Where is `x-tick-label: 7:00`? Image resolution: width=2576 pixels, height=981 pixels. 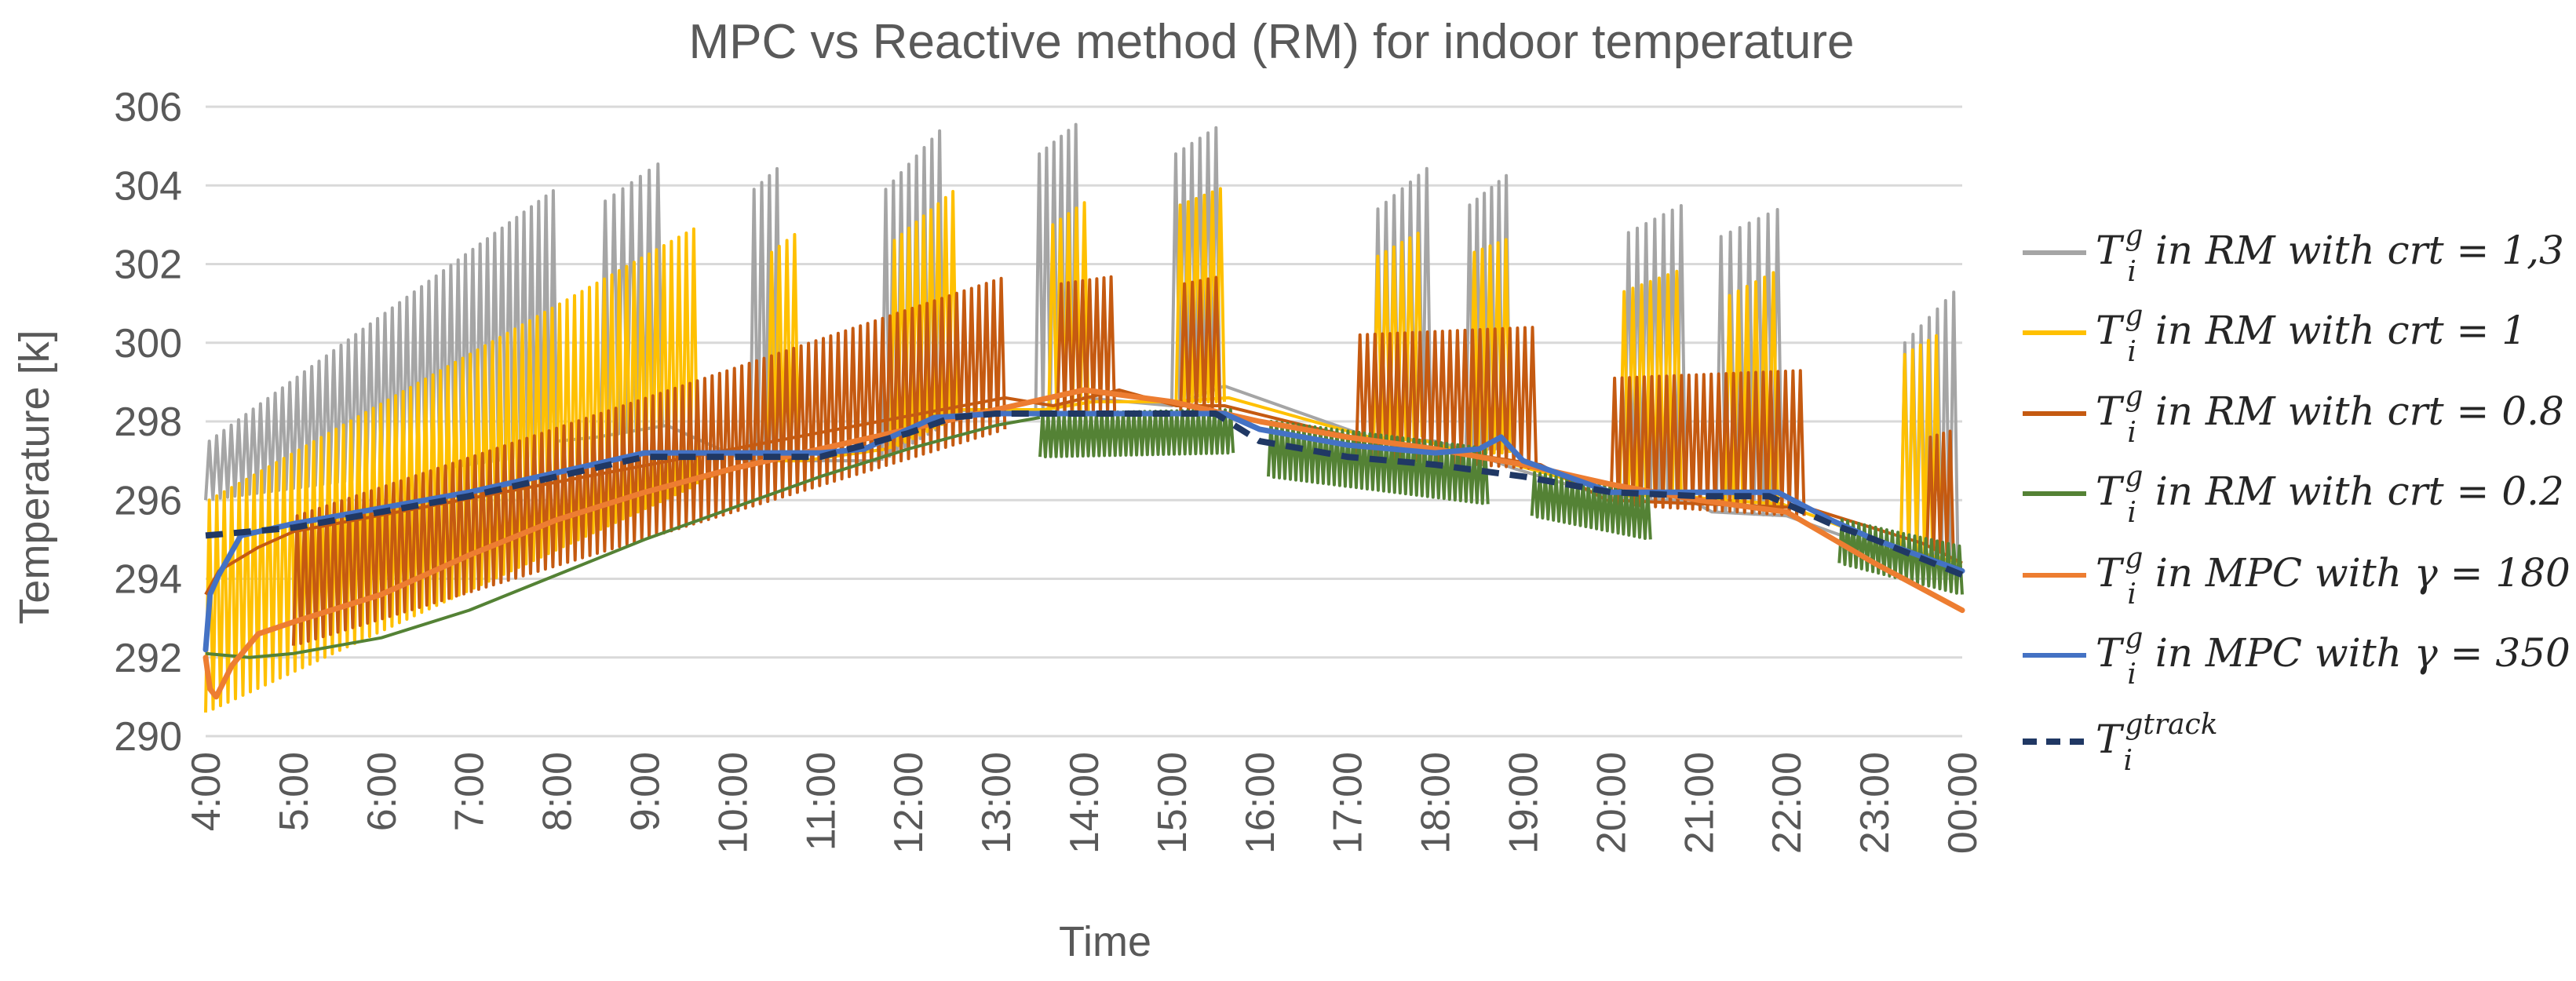 x-tick-label: 7:00 is located at coordinates (470, 792).